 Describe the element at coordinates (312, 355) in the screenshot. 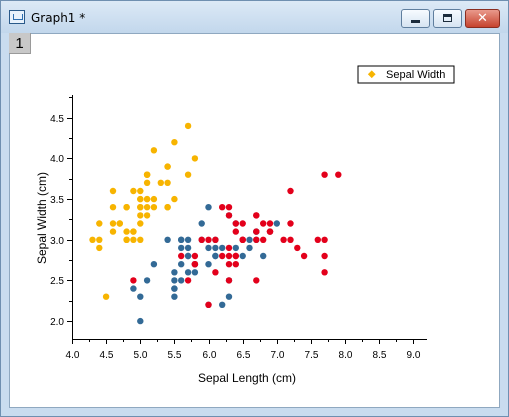

I see `x-tick-label: 7.5` at that location.